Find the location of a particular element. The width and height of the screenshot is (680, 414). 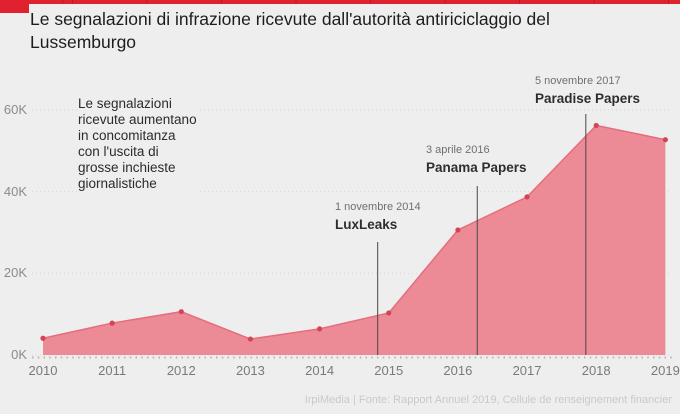

x-axis-label: 2013 is located at coordinates (250, 370).